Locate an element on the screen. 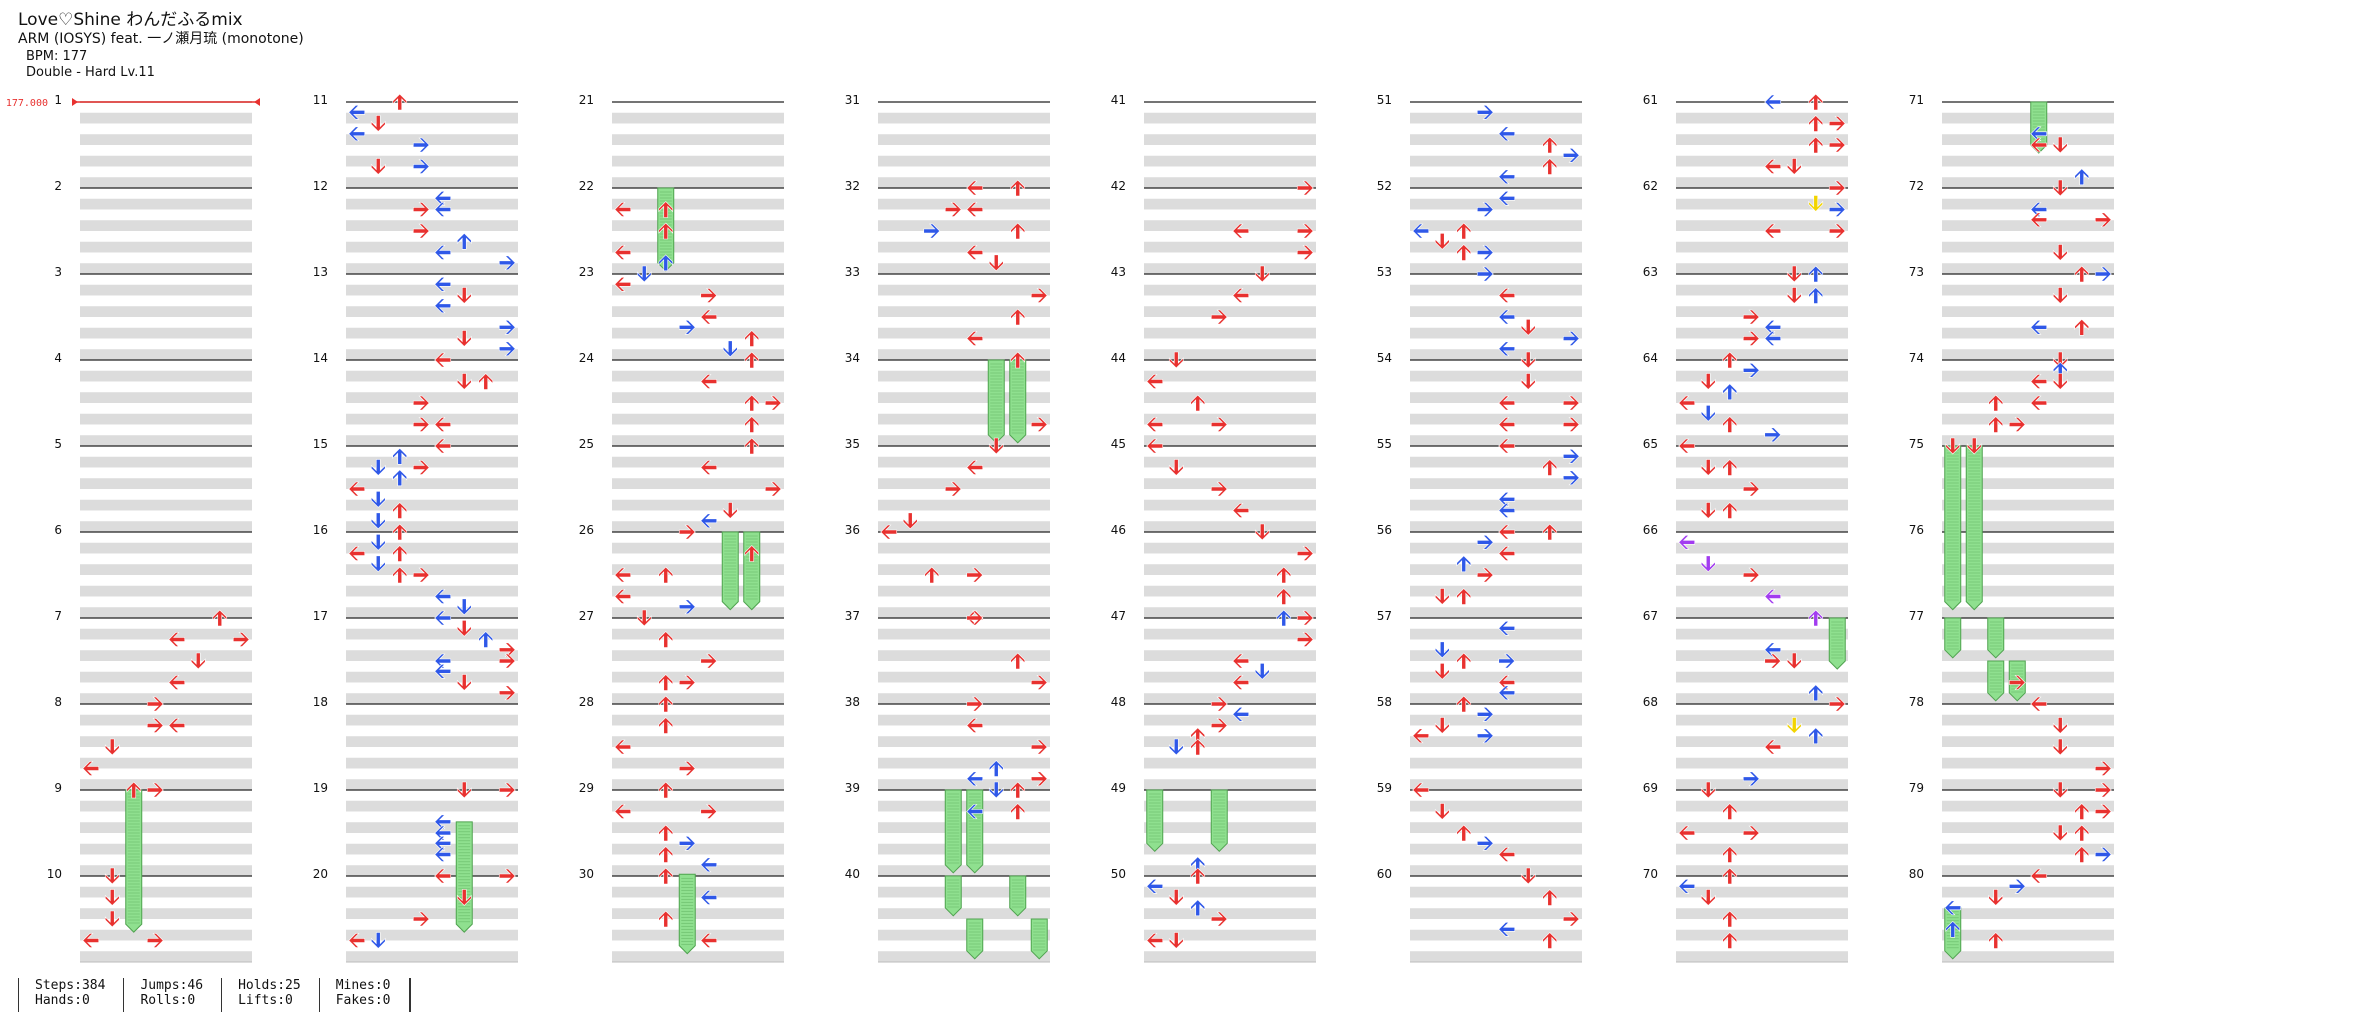 This screenshot has width=2357, height=1024. measure-number: 71 is located at coordinates (1916, 100).